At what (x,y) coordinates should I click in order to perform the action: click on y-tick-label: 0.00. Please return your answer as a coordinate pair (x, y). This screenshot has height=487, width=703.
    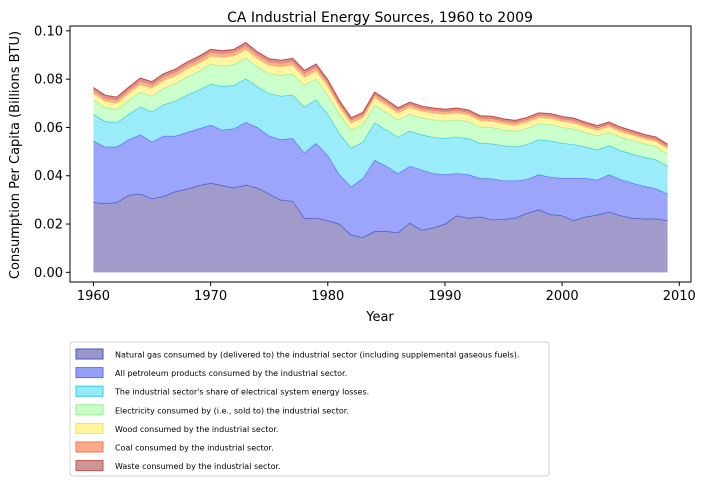
    Looking at the image, I should click on (48, 273).